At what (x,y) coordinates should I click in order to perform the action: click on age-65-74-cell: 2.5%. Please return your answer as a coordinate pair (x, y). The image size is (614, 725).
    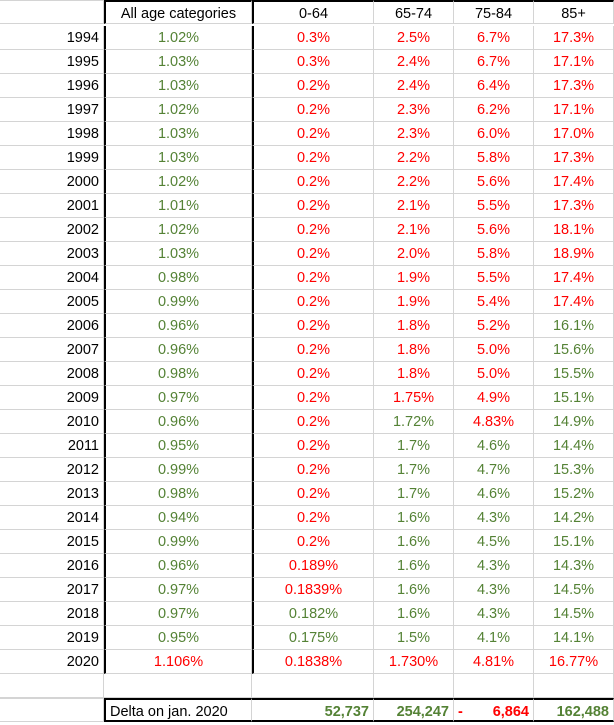
    Looking at the image, I should click on (414, 38).